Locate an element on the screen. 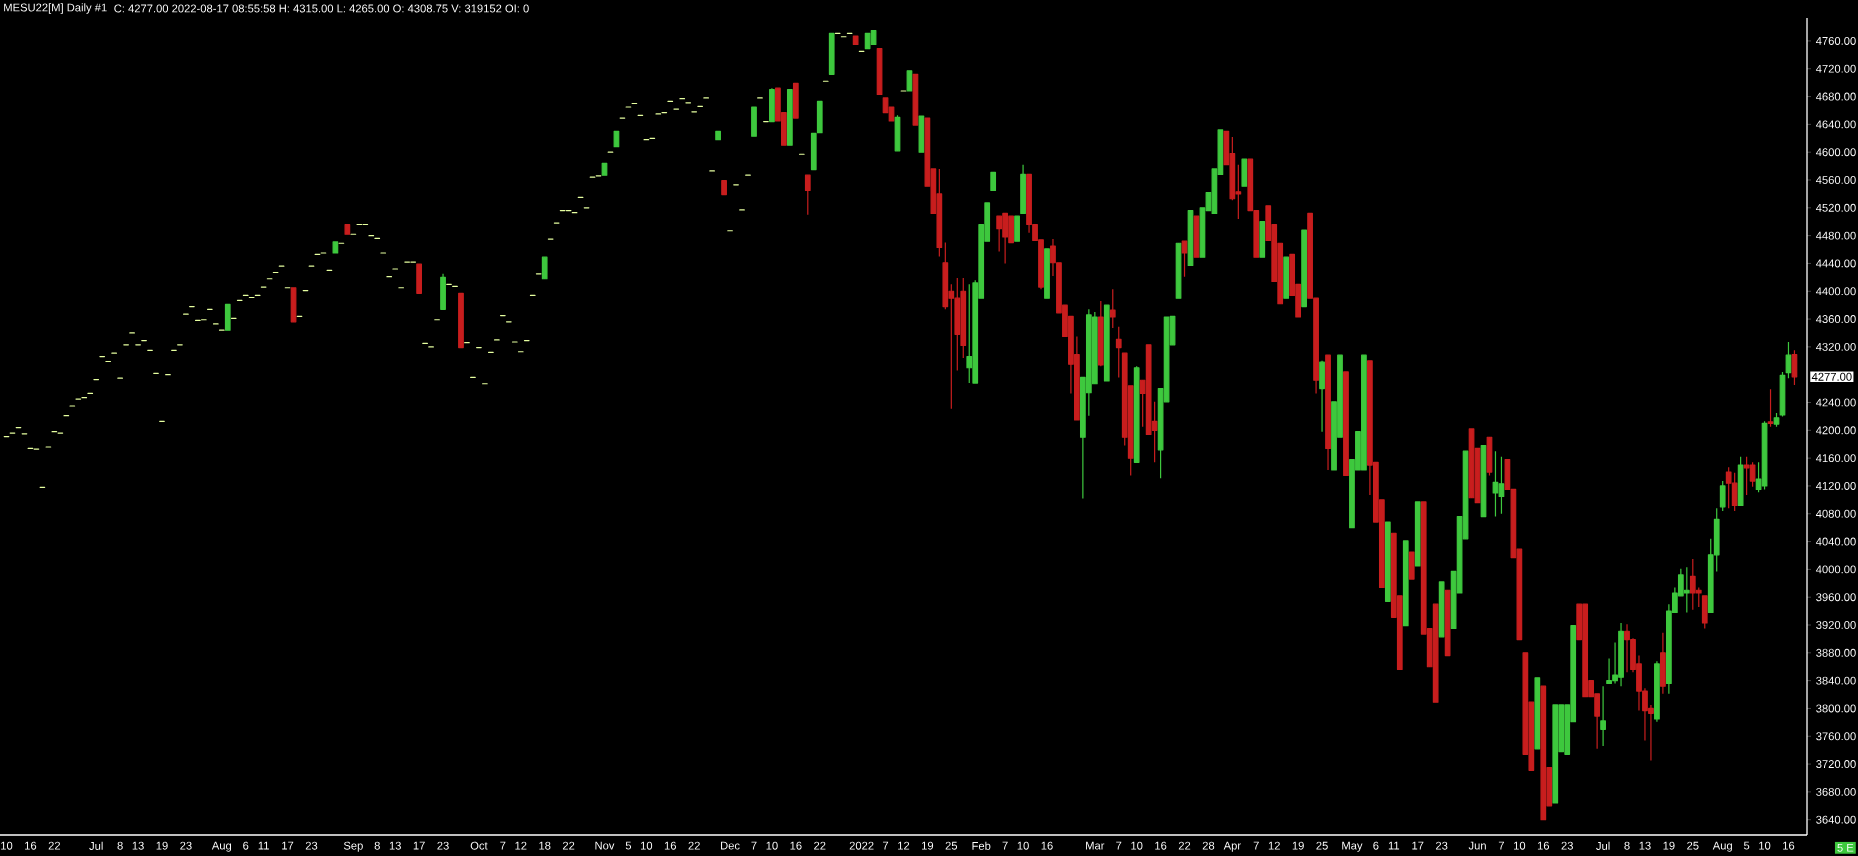 The image size is (1858, 856). y-tick-label: 3840.00 is located at coordinates (1836, 680).